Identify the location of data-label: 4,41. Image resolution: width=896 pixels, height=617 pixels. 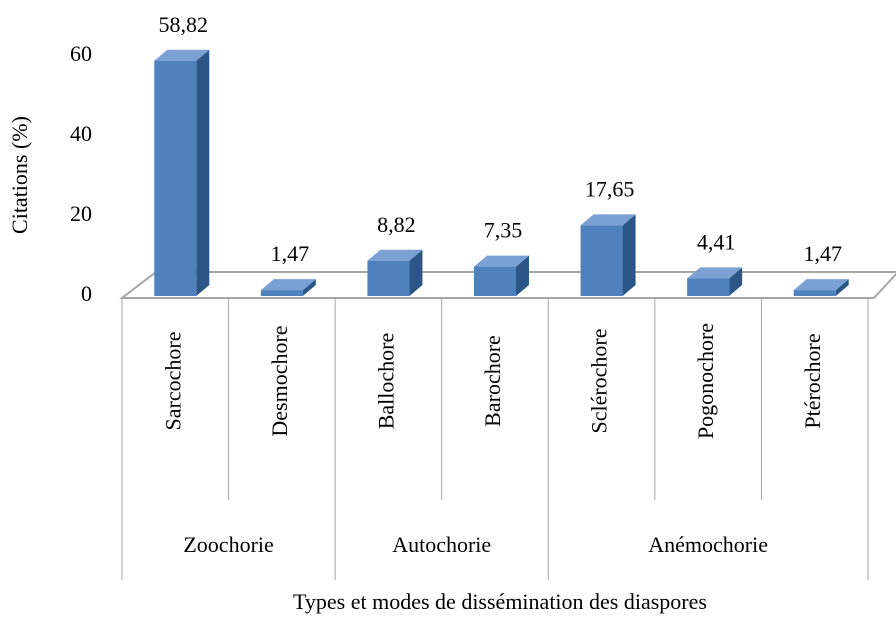
(716, 241).